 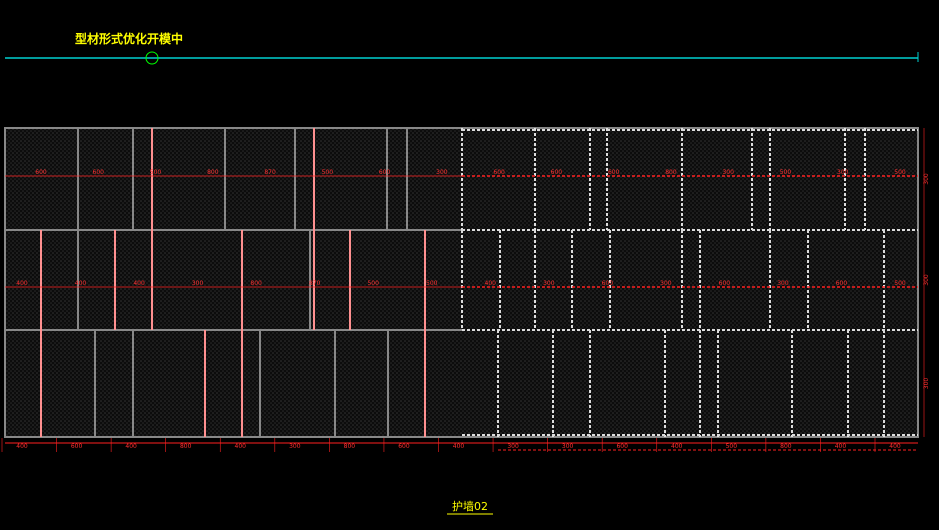 What do you see at coordinates (470, 506) in the screenshot?
I see `footer-label: 护墙02` at bounding box center [470, 506].